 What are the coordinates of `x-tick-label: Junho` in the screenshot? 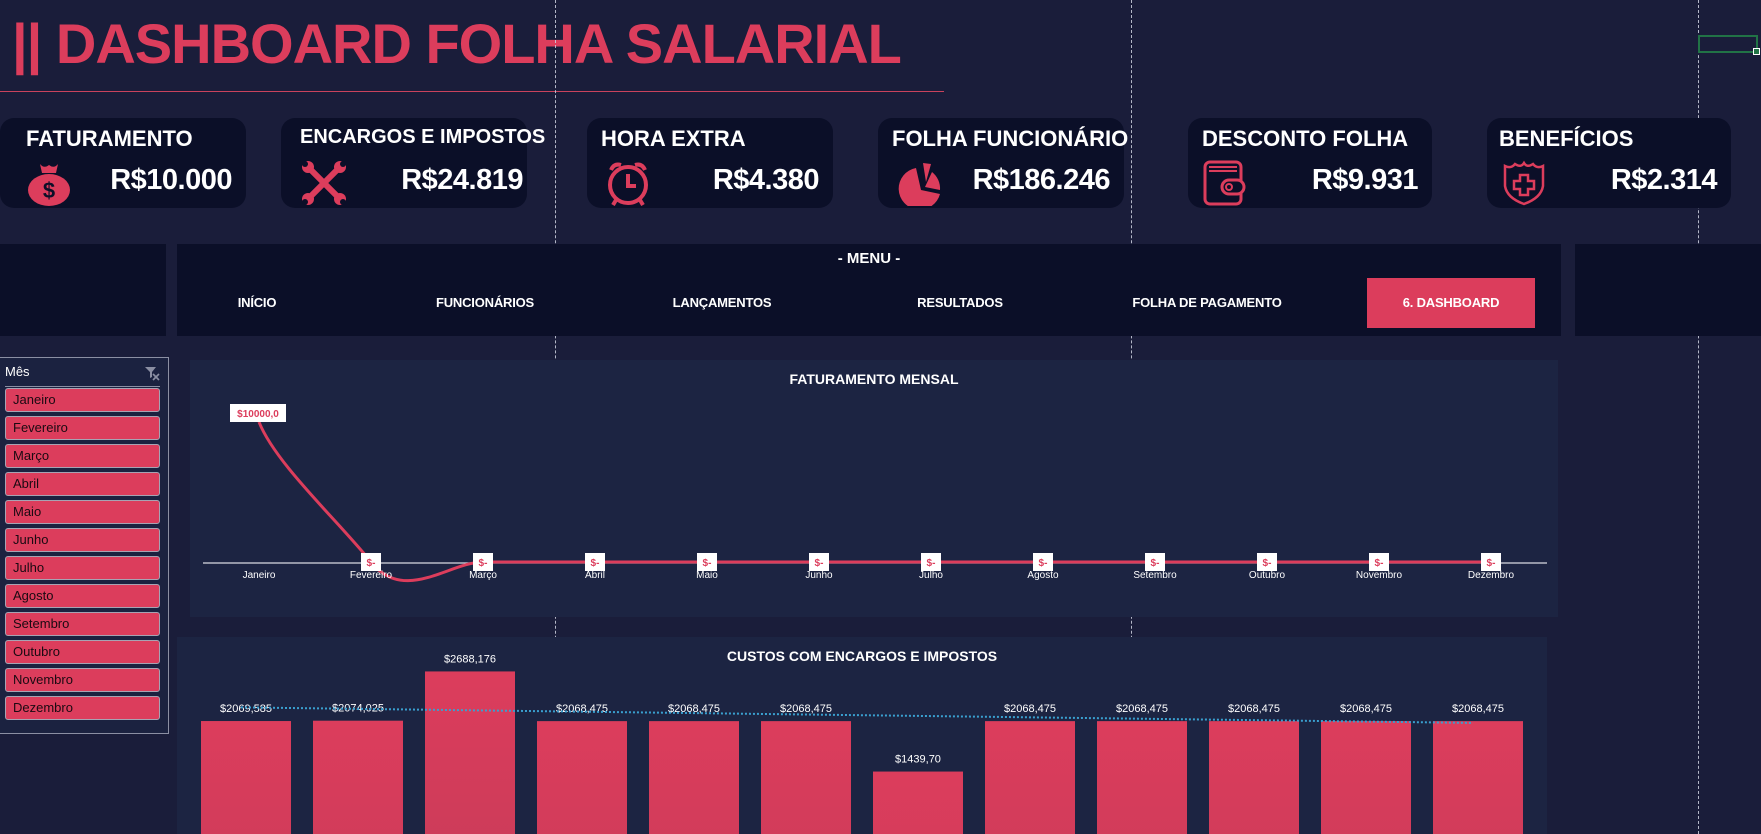 It's located at (819, 575).